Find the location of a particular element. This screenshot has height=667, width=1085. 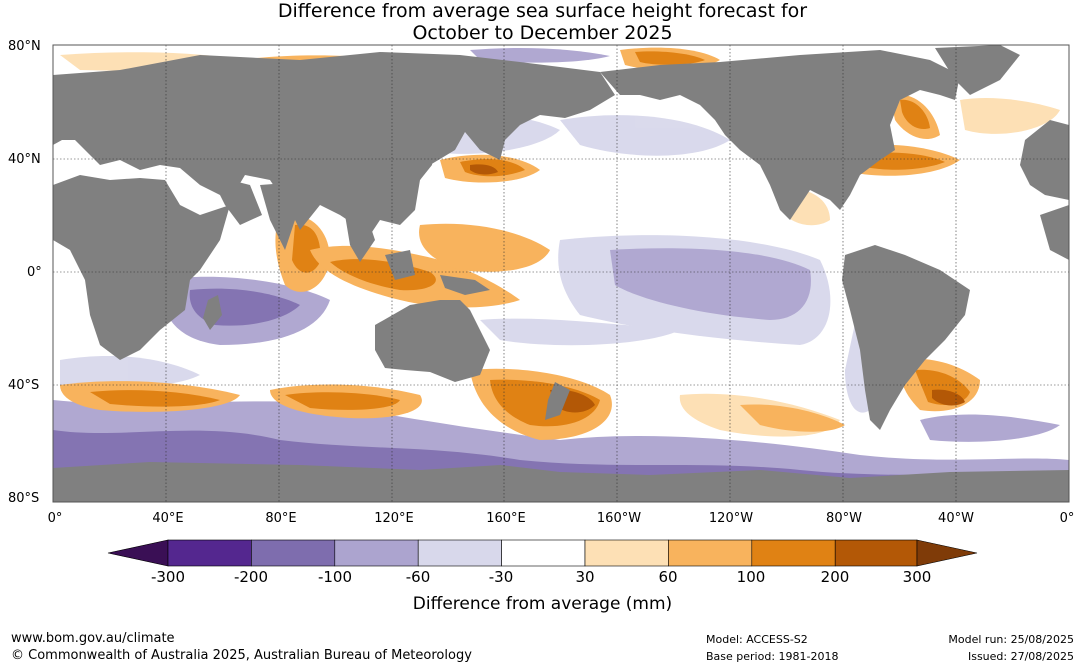

southeast-asia is located at coordinates (360, 236).